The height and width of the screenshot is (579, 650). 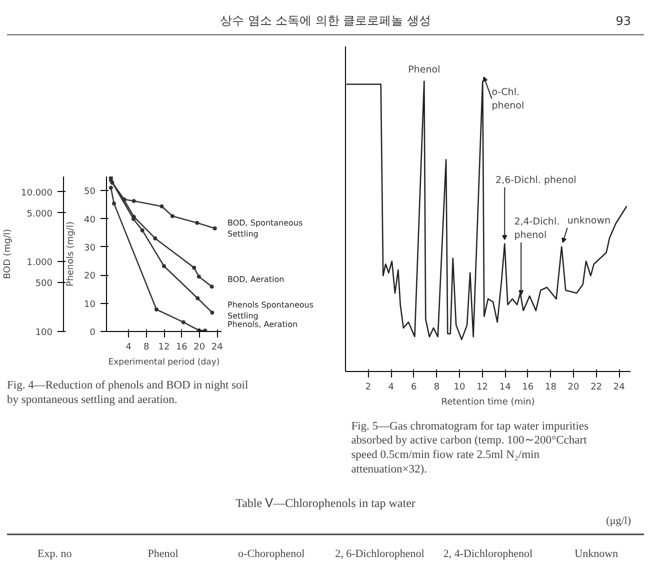 What do you see at coordinates (44, 284) in the screenshot?
I see `y2-tick-label: 500` at bounding box center [44, 284].